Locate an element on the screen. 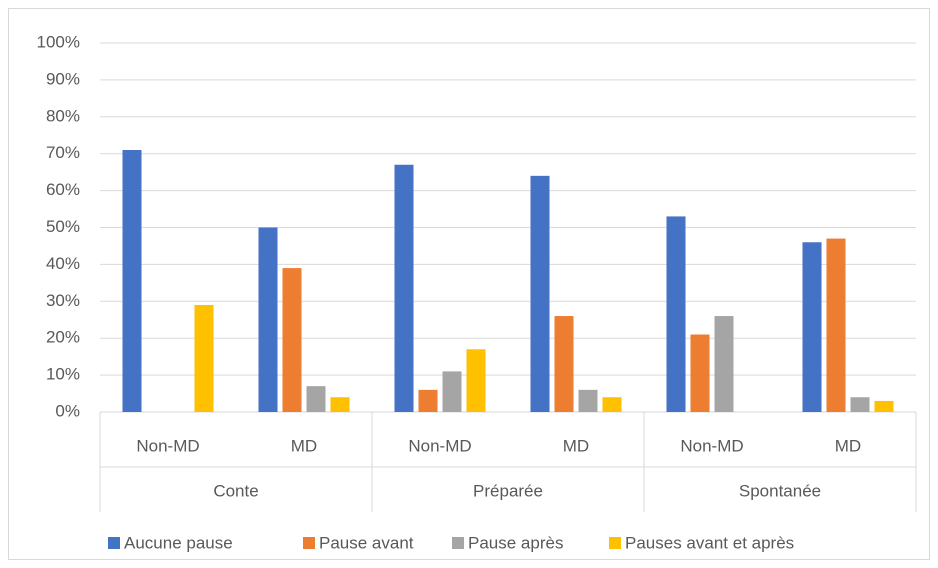 This screenshot has height=568, width=938. legend-label: Aucune pause is located at coordinates (178, 542).